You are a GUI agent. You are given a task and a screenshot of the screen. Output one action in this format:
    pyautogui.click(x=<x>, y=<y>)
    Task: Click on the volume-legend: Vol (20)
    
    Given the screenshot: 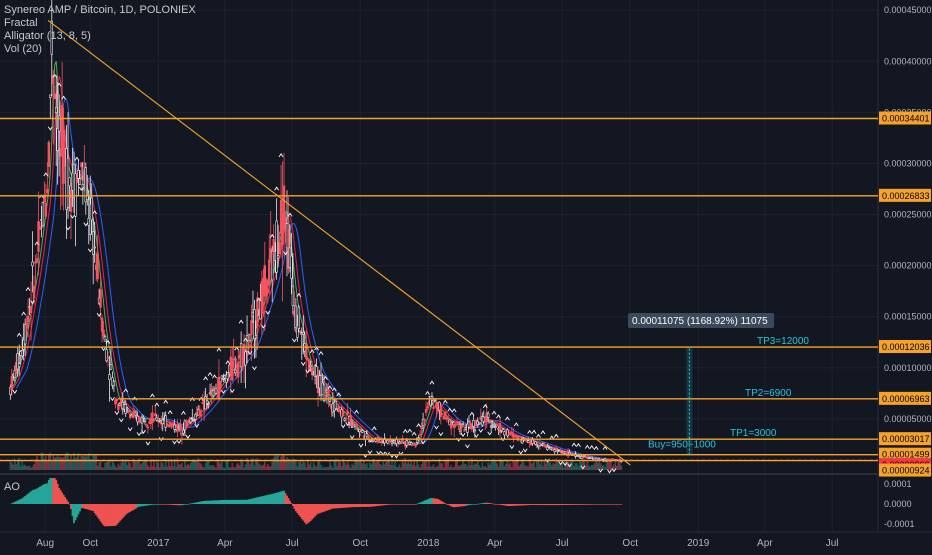 What is the action you would take?
    pyautogui.click(x=23, y=49)
    